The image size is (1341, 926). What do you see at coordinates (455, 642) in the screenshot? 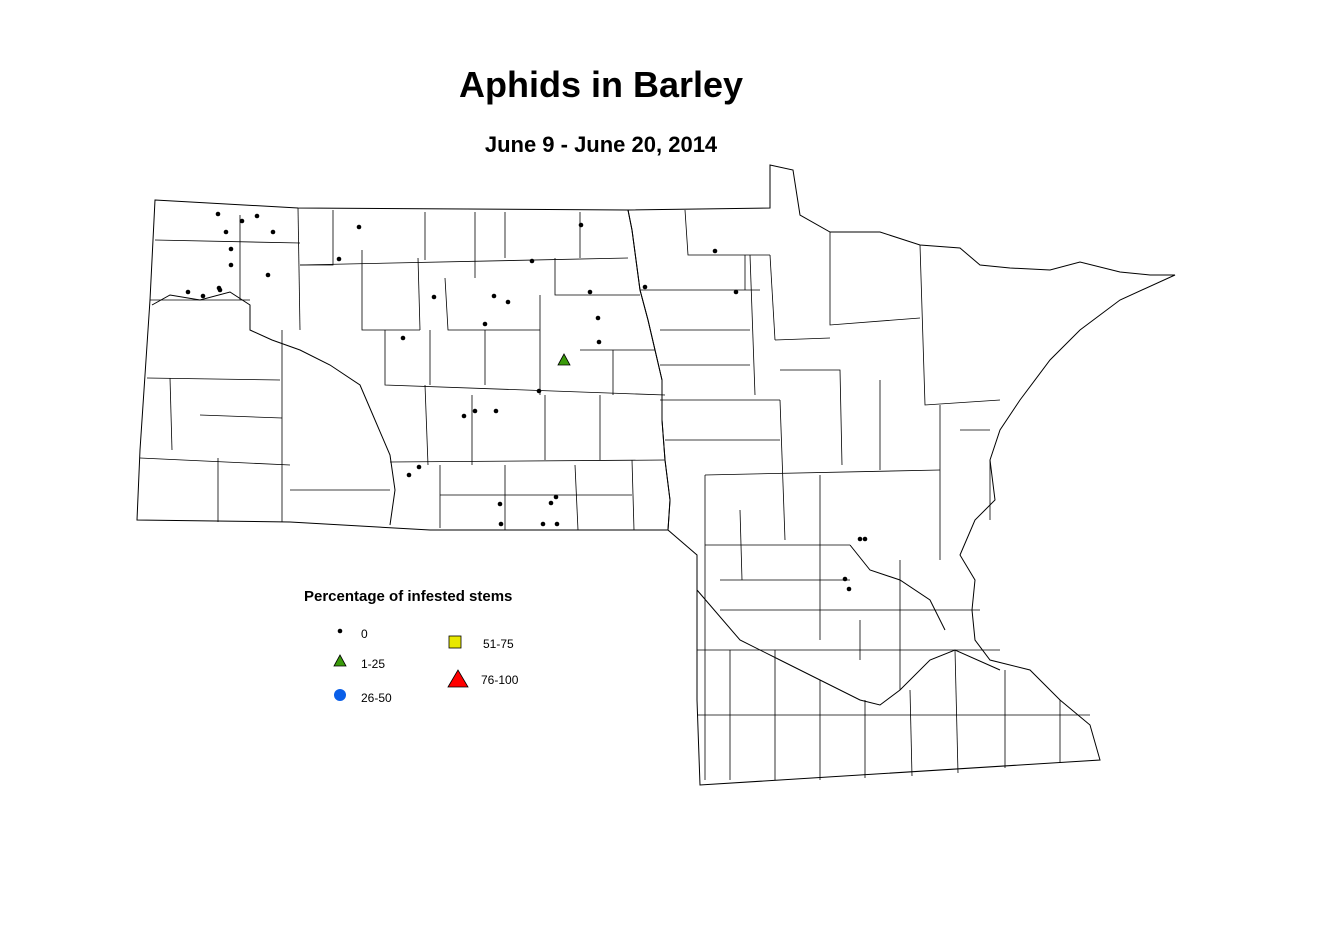
I see `legend-symbol-square` at bounding box center [455, 642].